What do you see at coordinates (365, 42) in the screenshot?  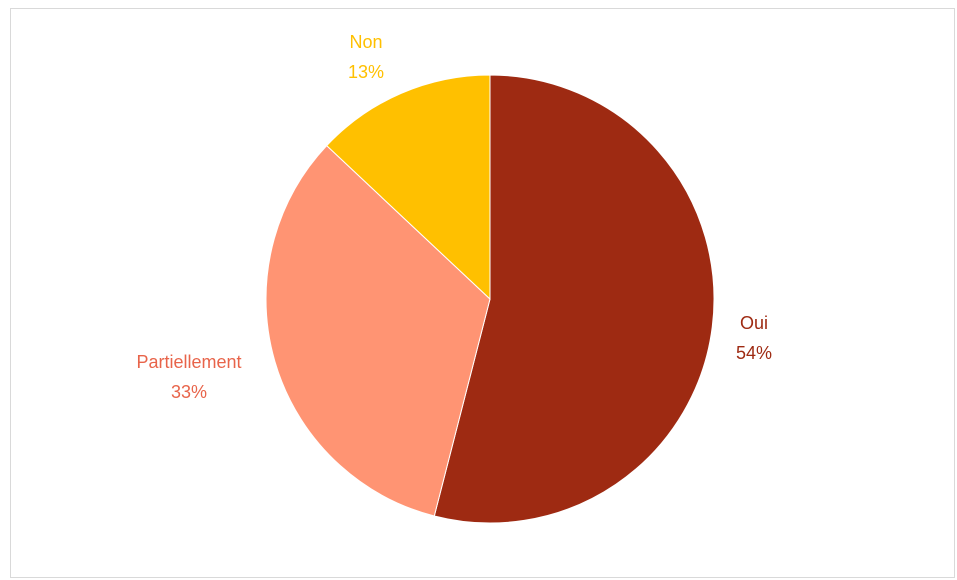 I see `slice-label-non: Non` at bounding box center [365, 42].